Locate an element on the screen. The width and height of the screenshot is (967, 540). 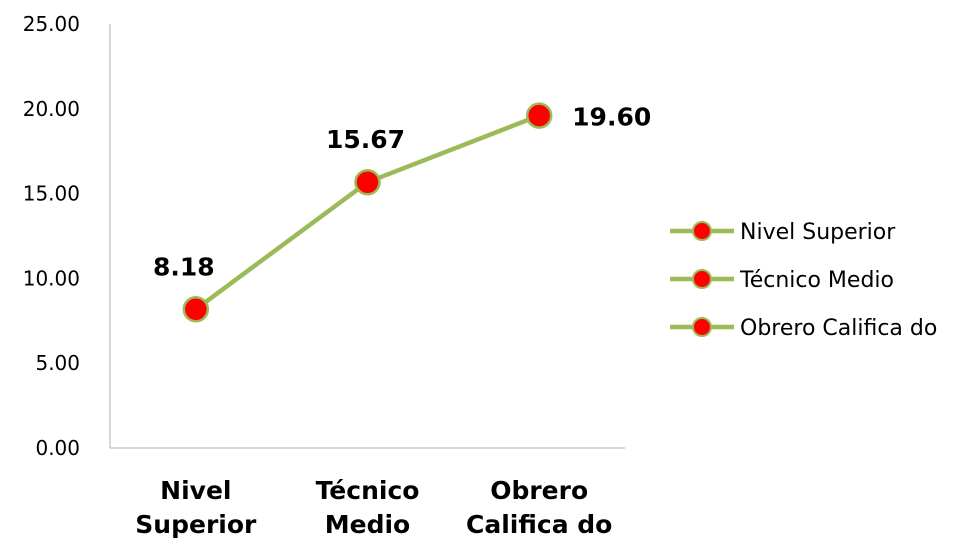
legend-entry: Técnico Medio is located at coordinates (782, 280).